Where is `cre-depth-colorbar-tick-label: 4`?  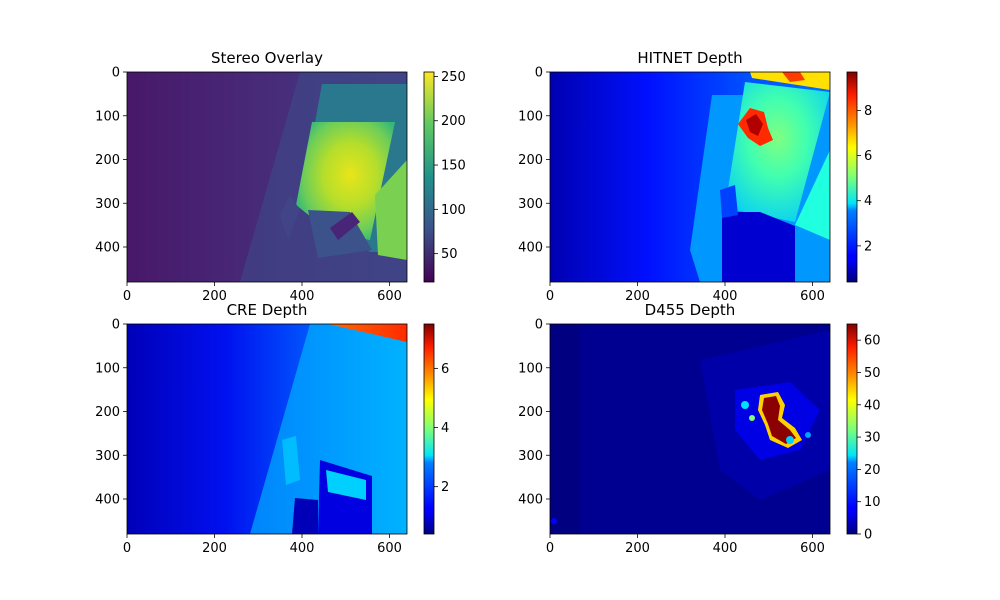
cre-depth-colorbar-tick-label: 4 is located at coordinates (445, 428).